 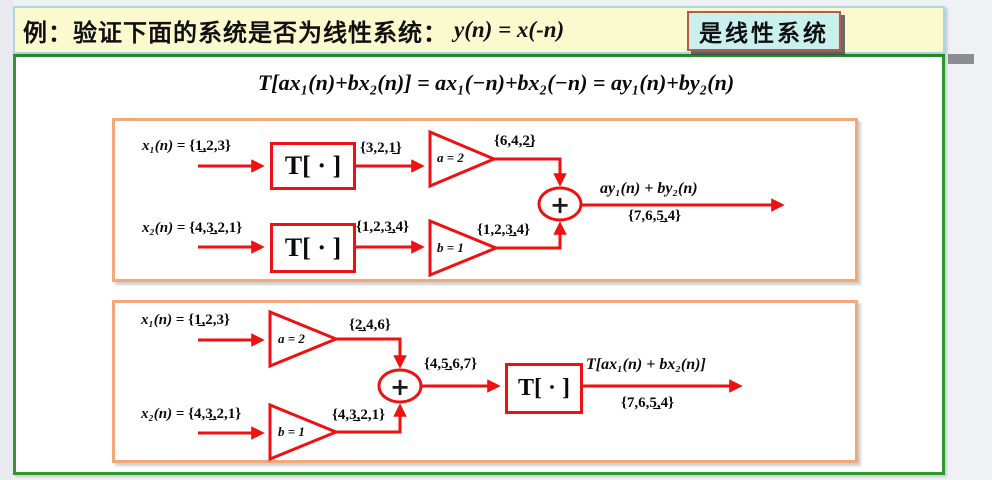 What do you see at coordinates (515, 141) in the screenshot?
I see `seq-after-gain-a-top: {6,4,2̲}` at bounding box center [515, 141].